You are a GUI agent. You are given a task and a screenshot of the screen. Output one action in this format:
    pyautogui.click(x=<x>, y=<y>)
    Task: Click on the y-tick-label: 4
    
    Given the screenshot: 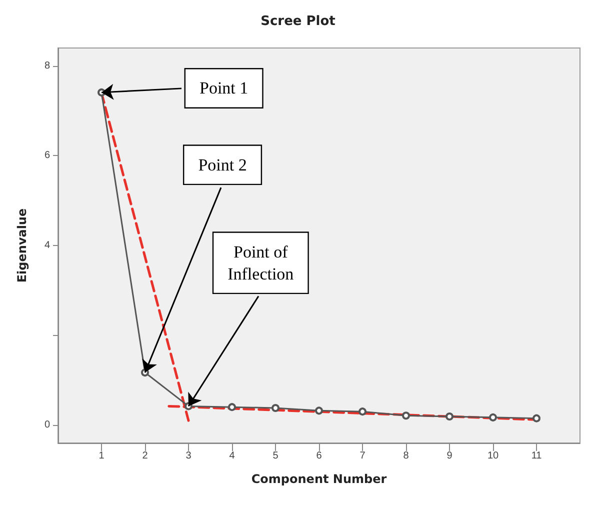 What is the action you would take?
    pyautogui.click(x=47, y=245)
    